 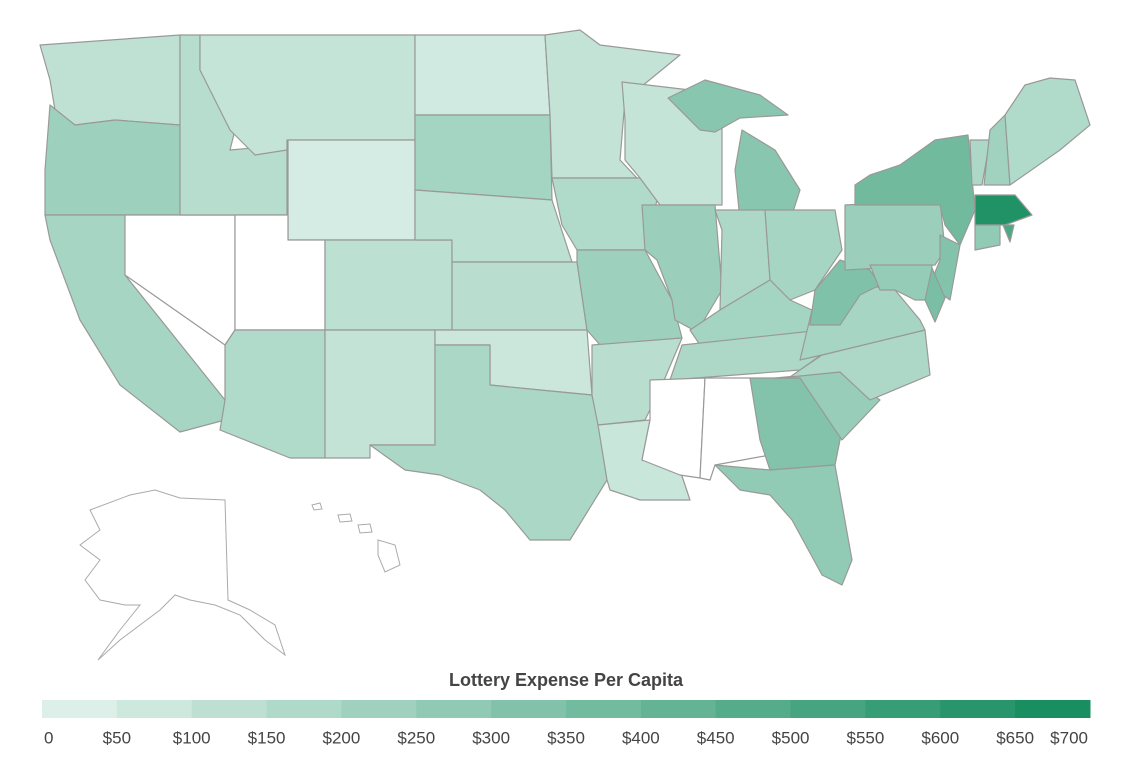 I want to click on legend-tick-label: $50, so click(x=117, y=737).